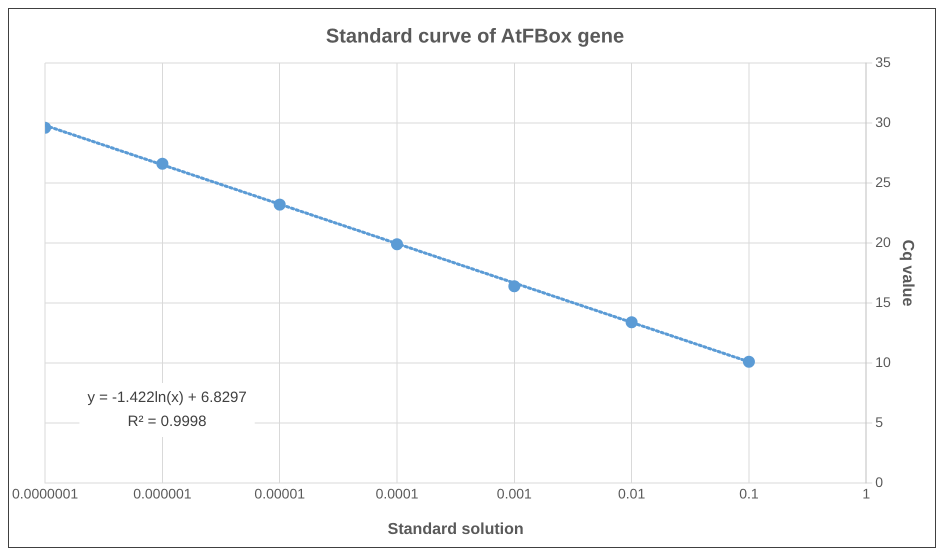 This screenshot has width=948, height=560. What do you see at coordinates (397, 493) in the screenshot?
I see `x-tick-label: 0.0001` at bounding box center [397, 493].